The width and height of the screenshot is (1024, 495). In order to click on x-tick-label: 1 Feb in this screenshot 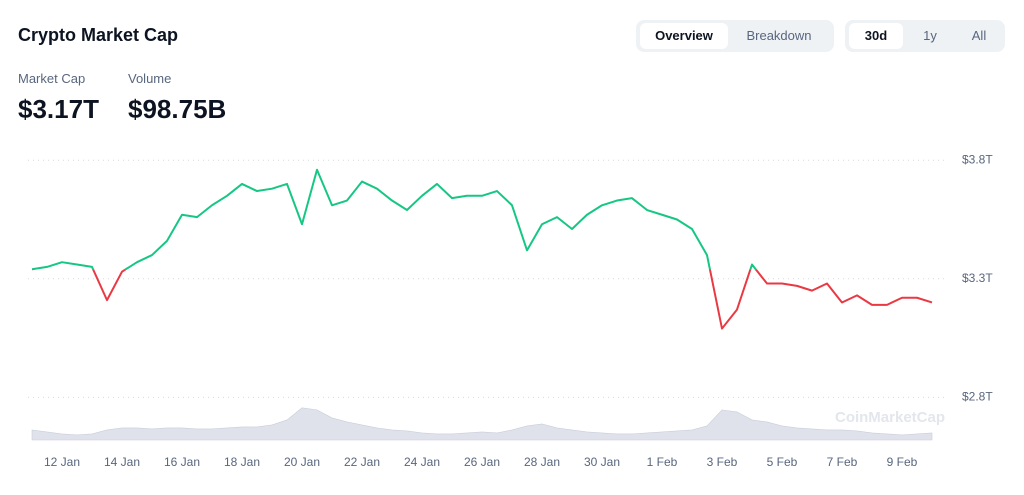, I will do `click(662, 462)`.